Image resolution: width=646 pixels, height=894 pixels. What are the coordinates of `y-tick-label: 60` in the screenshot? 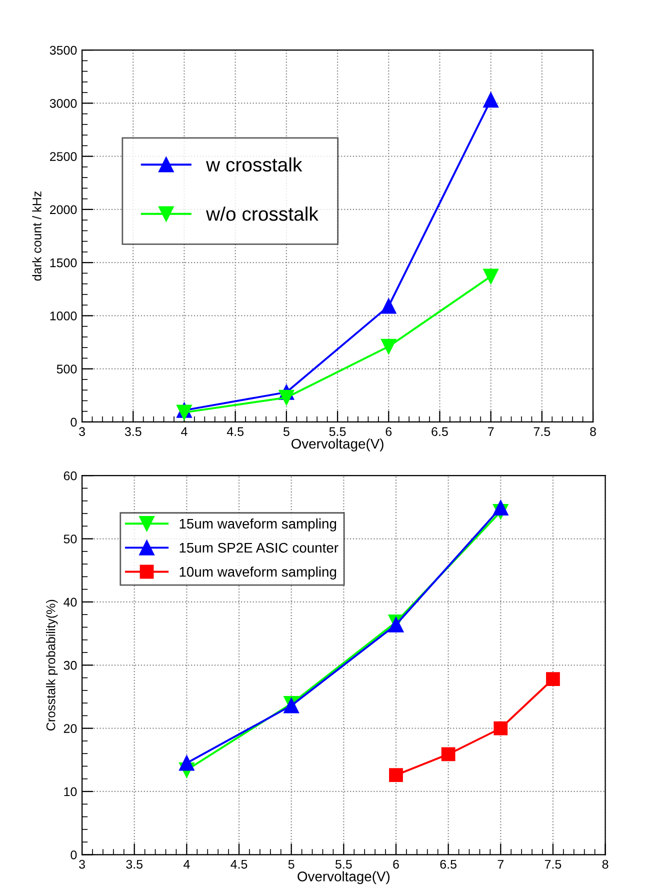 It's located at (70, 475).